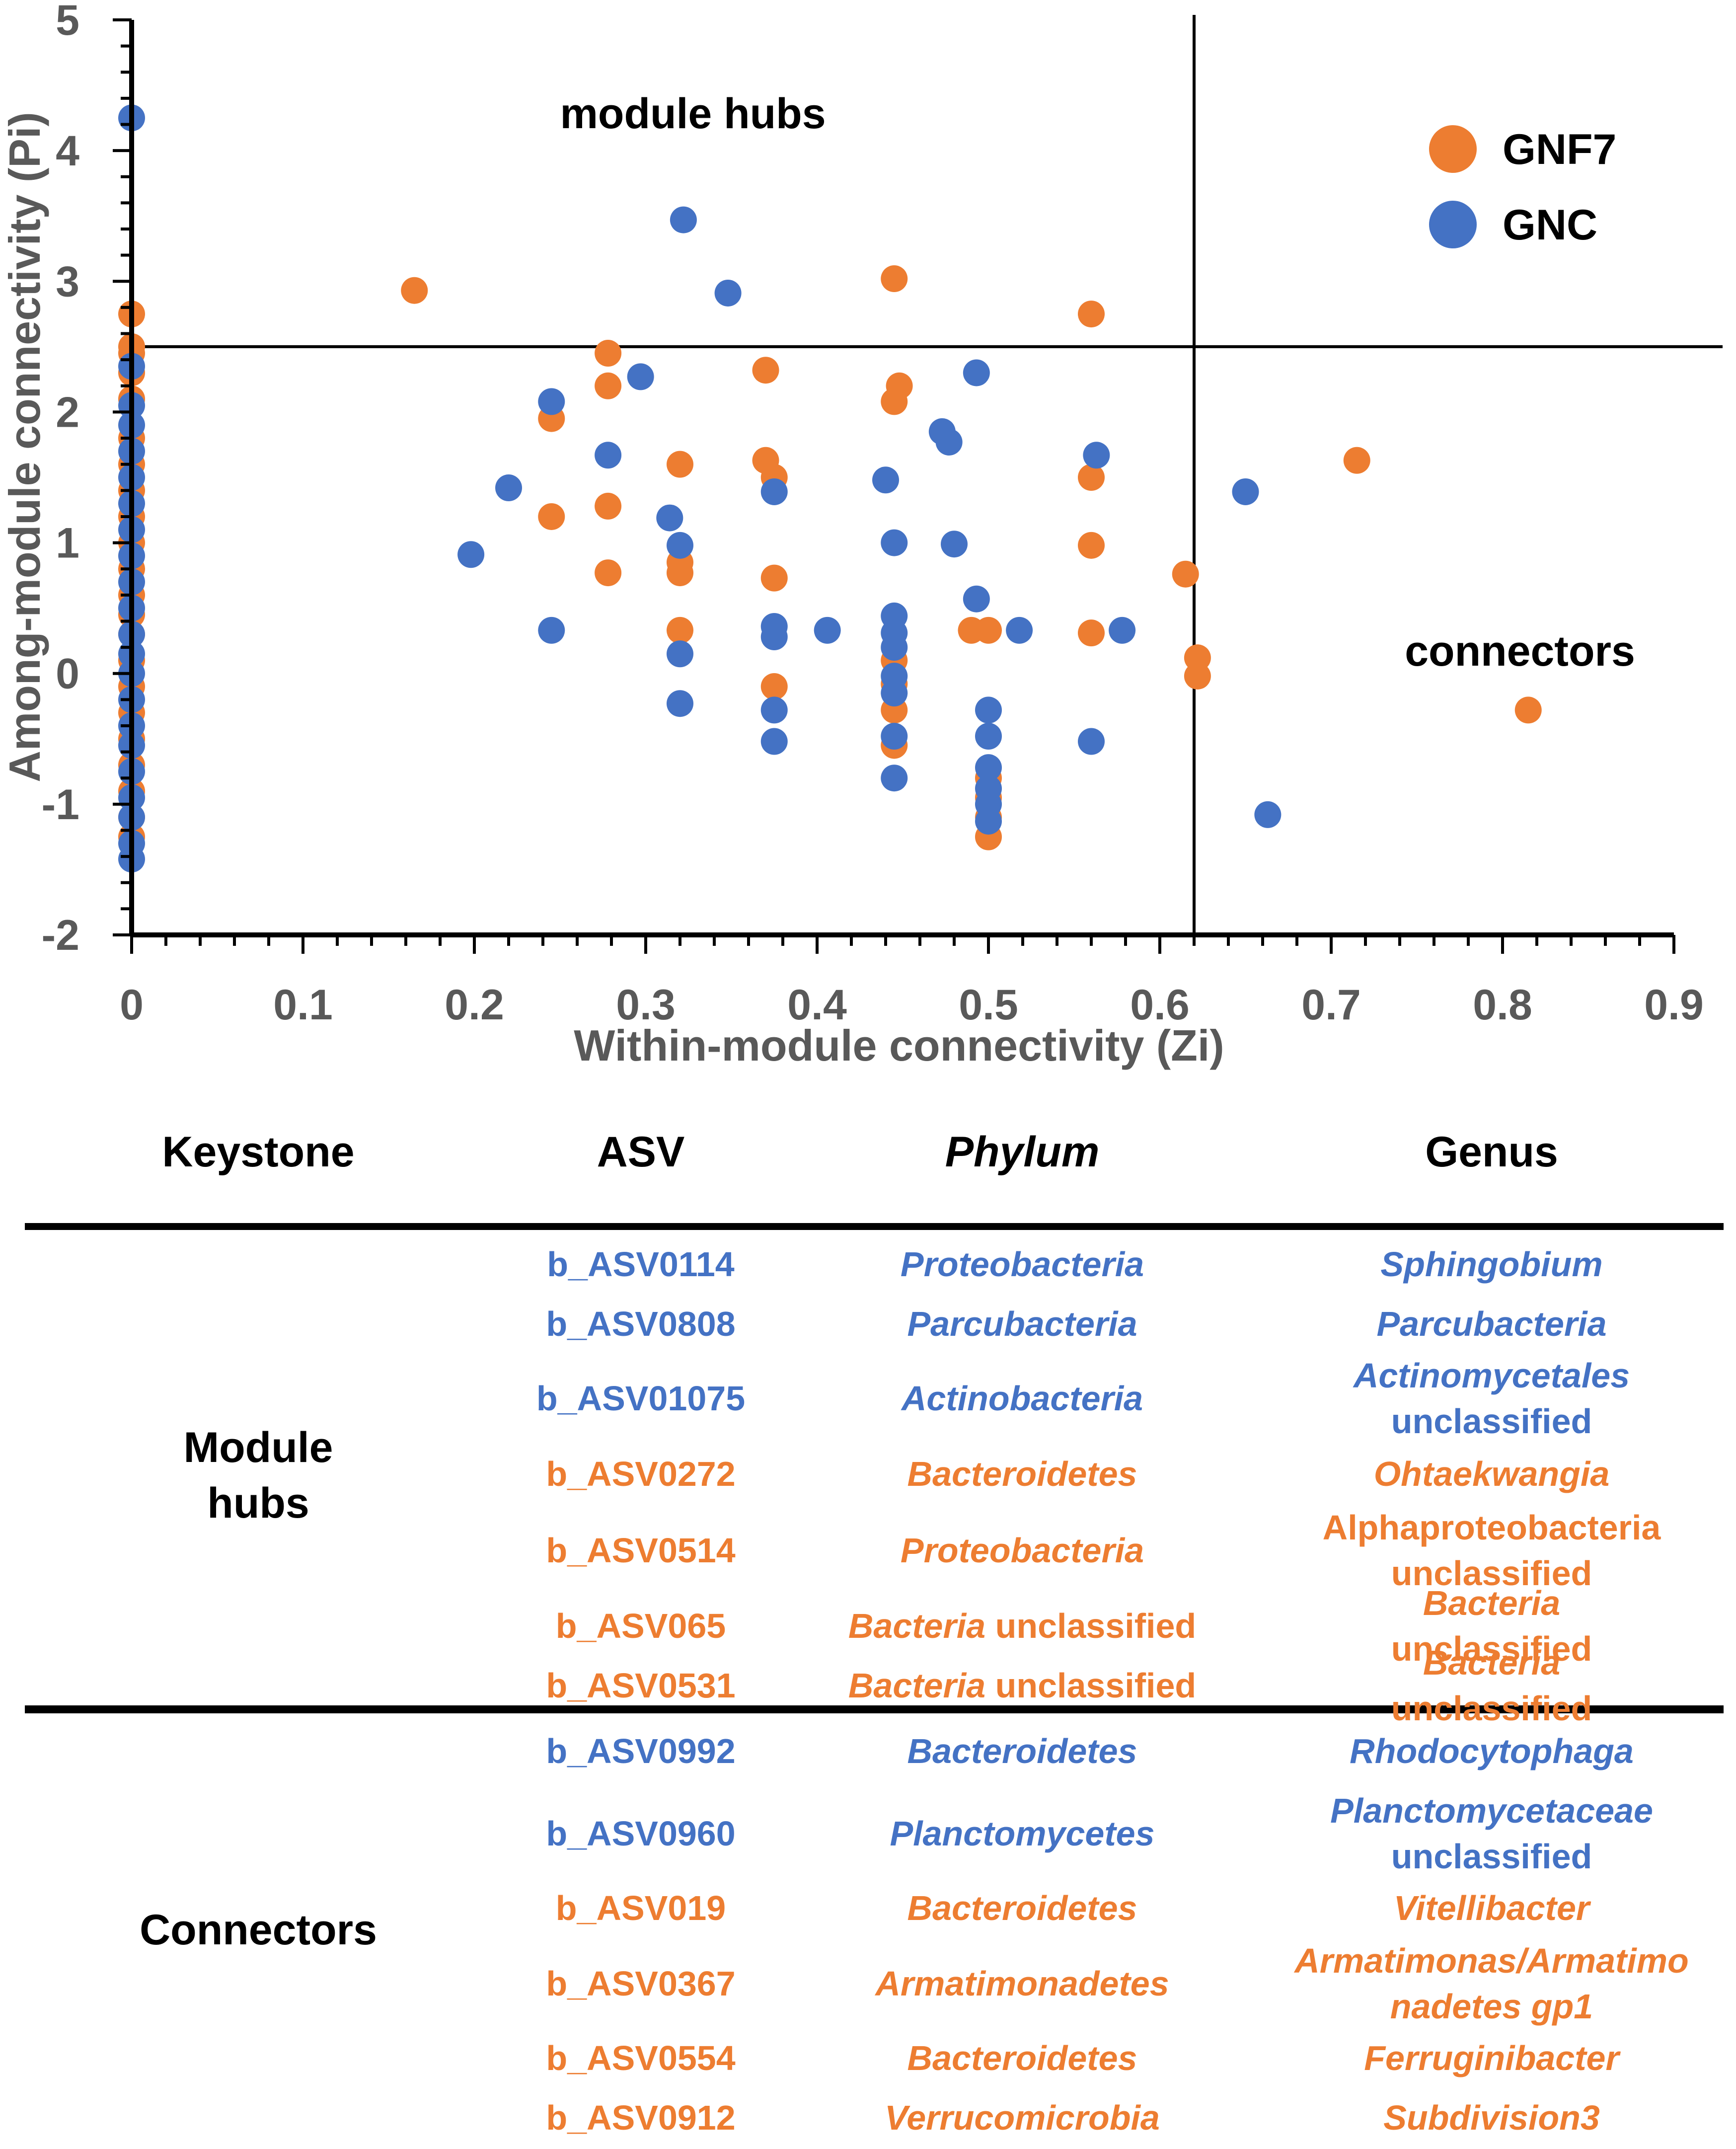 Image resolution: width=1736 pixels, height=2149 pixels. What do you see at coordinates (641, 1833) in the screenshot?
I see `asv-cell: b_ASV0960` at bounding box center [641, 1833].